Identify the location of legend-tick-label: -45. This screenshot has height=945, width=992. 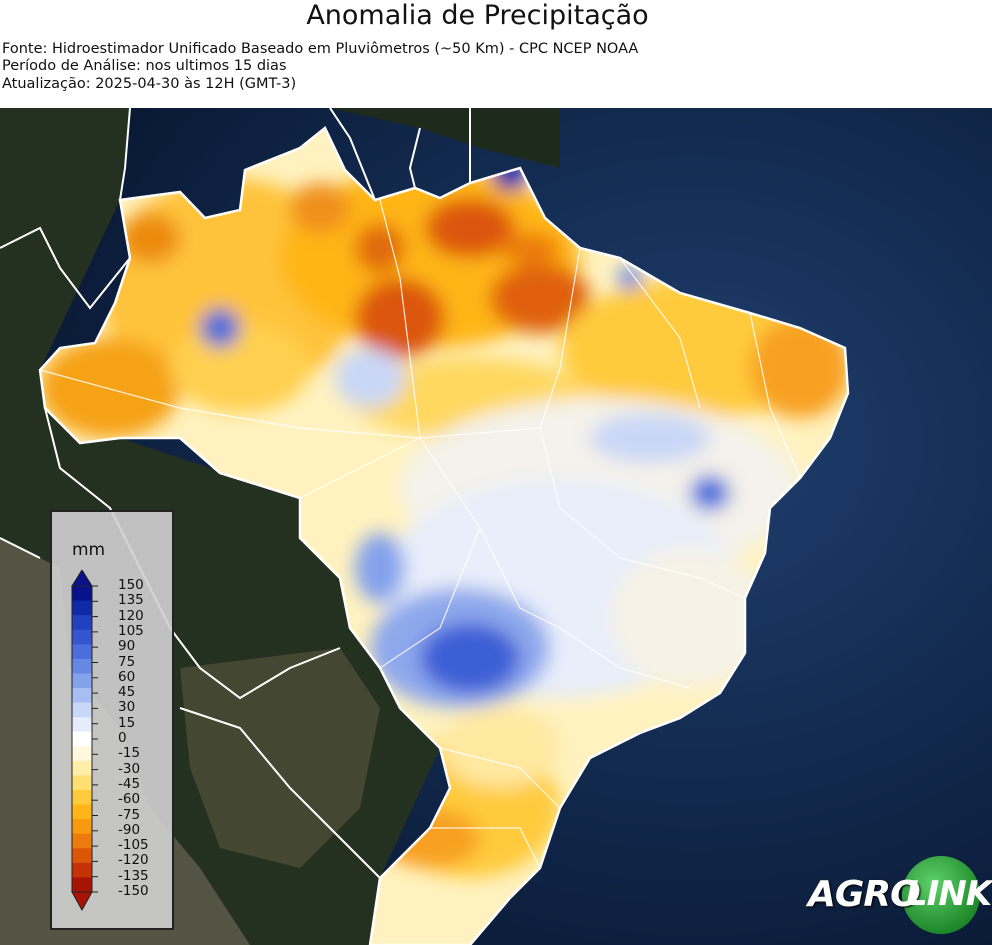
(129, 783).